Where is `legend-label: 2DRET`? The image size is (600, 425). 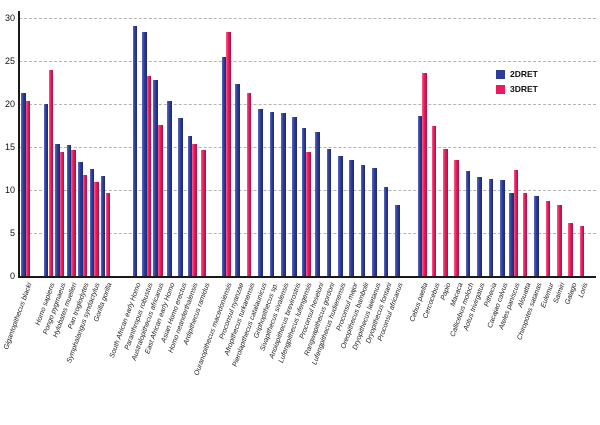 legend-label: 2DRET is located at coordinates (524, 74).